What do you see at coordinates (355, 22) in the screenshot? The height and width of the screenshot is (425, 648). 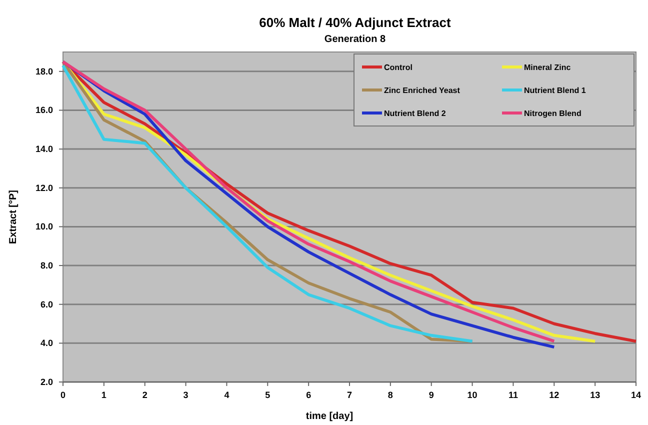 I see `chart-title: 60% Malt / 40% Adjunct Extract` at bounding box center [355, 22].